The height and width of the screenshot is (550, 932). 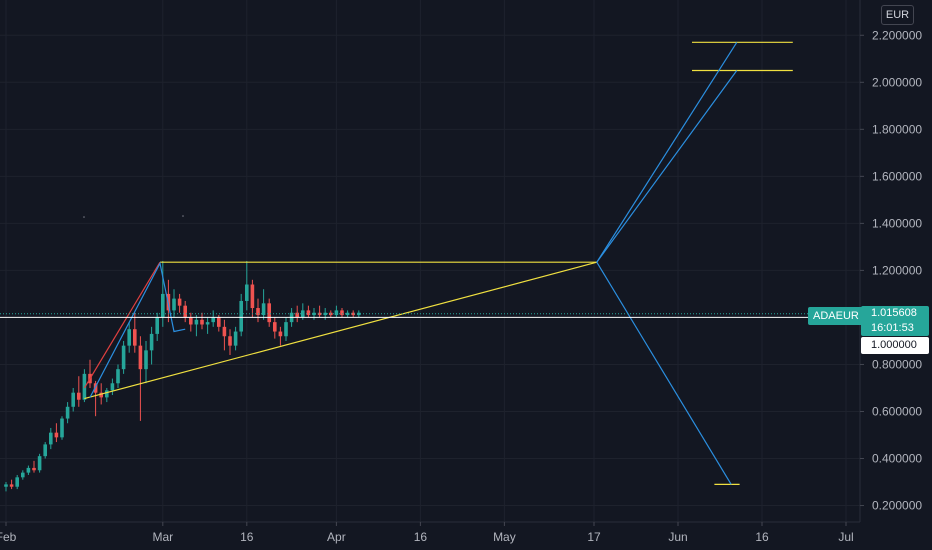 I want to click on x-tick-label: Apr, so click(x=336, y=537).